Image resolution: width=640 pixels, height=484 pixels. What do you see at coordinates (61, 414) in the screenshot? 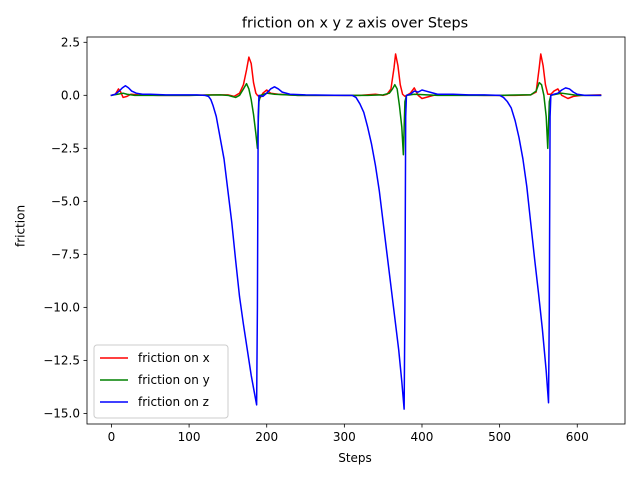
I see `y-tick-label: −15.0` at bounding box center [61, 414].